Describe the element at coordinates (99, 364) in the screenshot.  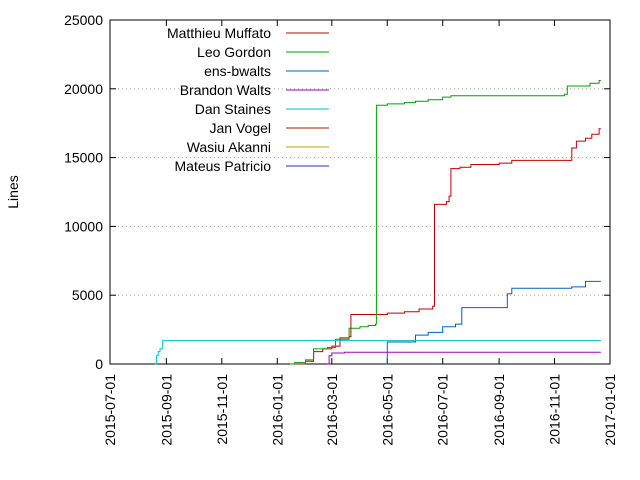
I see `y-tick-label: 0` at that location.